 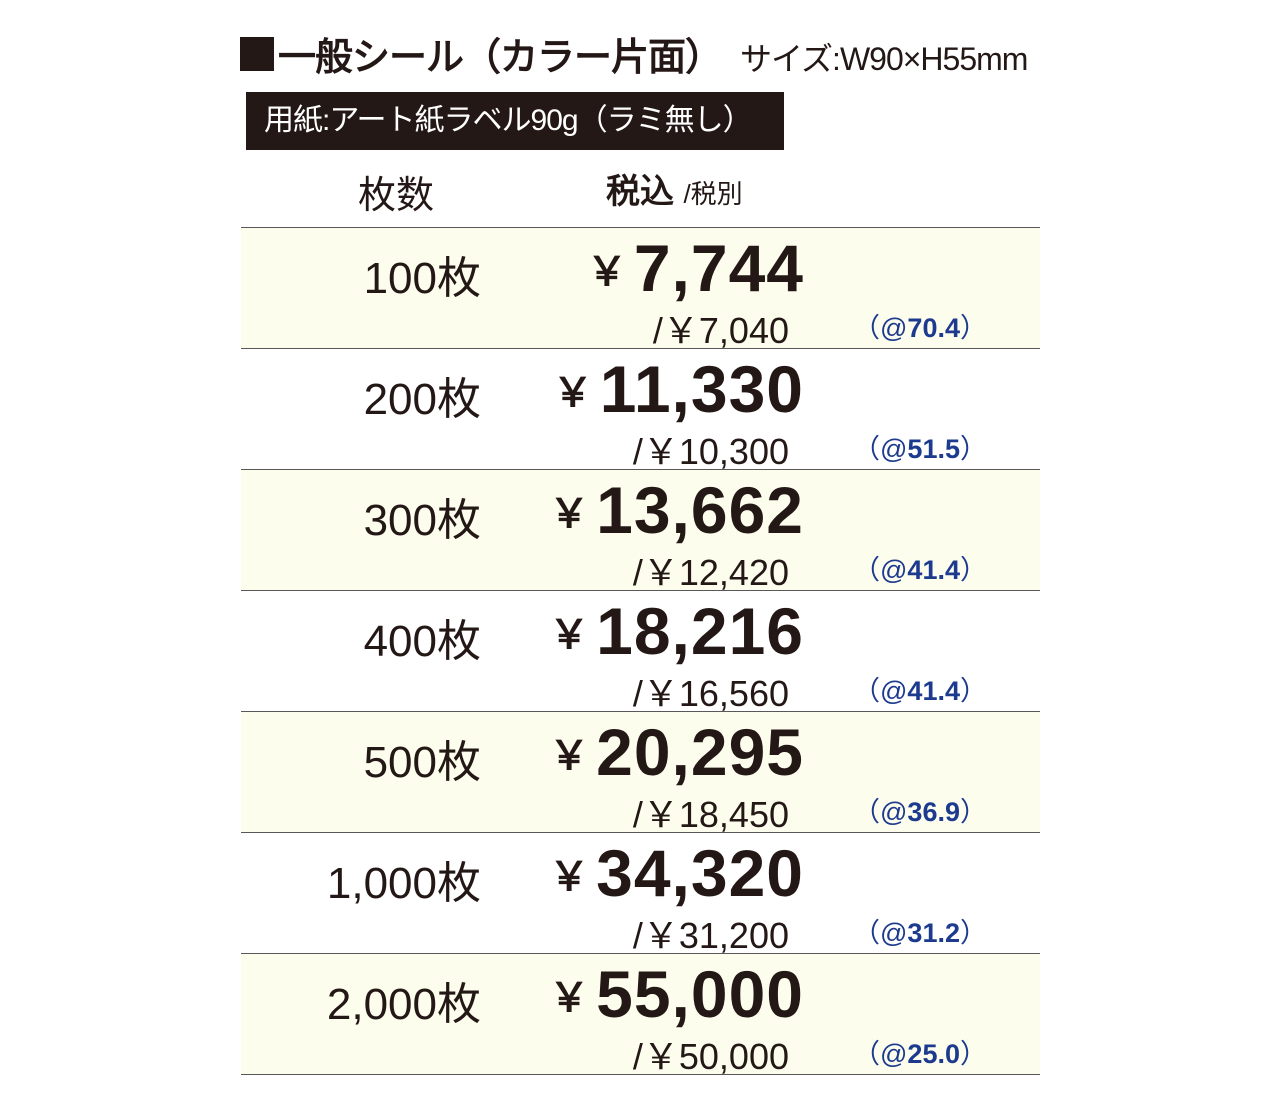 I want to click on price-tax-included: ￥34,320, so click(x=676, y=873).